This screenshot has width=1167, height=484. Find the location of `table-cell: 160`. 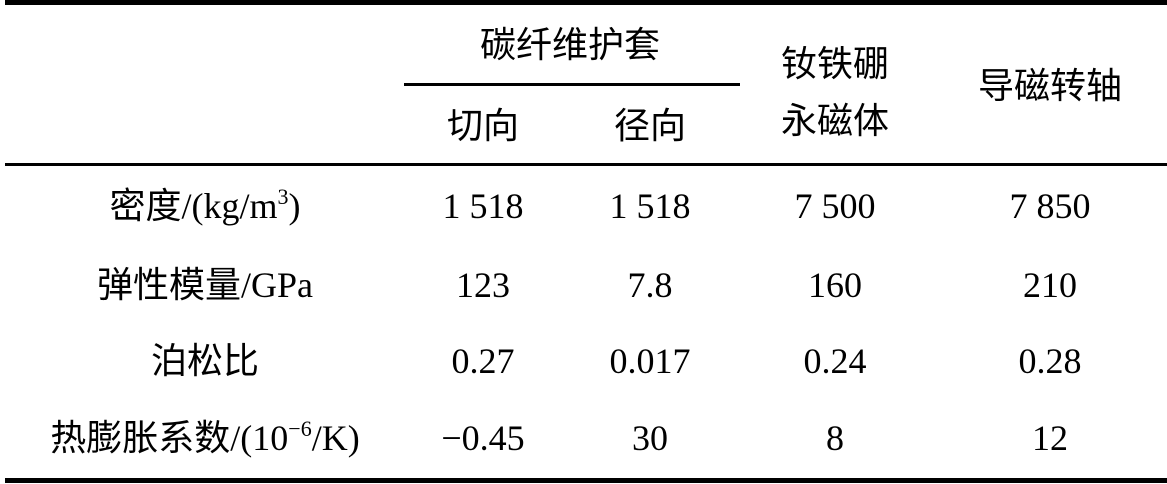

table-cell: 160 is located at coordinates (835, 285).